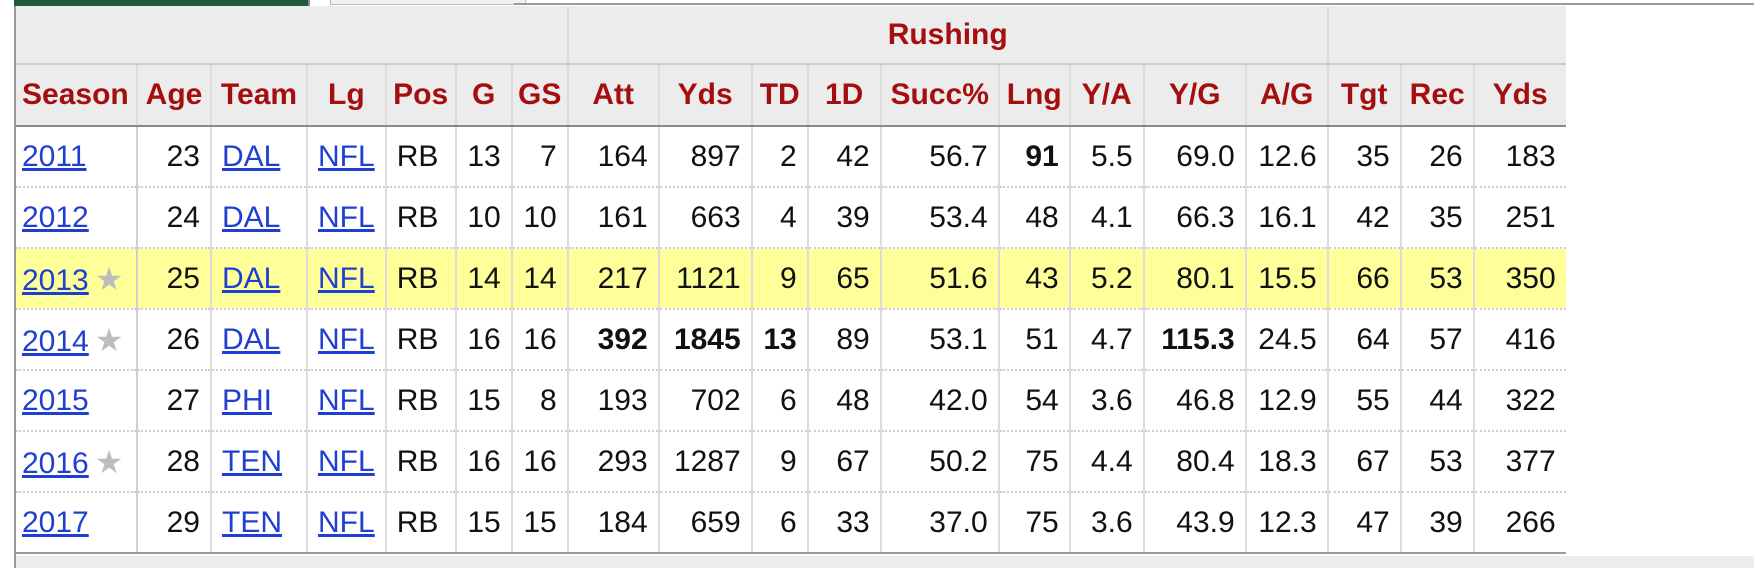  What do you see at coordinates (55, 341) in the screenshot?
I see `season-link: 2014` at bounding box center [55, 341].